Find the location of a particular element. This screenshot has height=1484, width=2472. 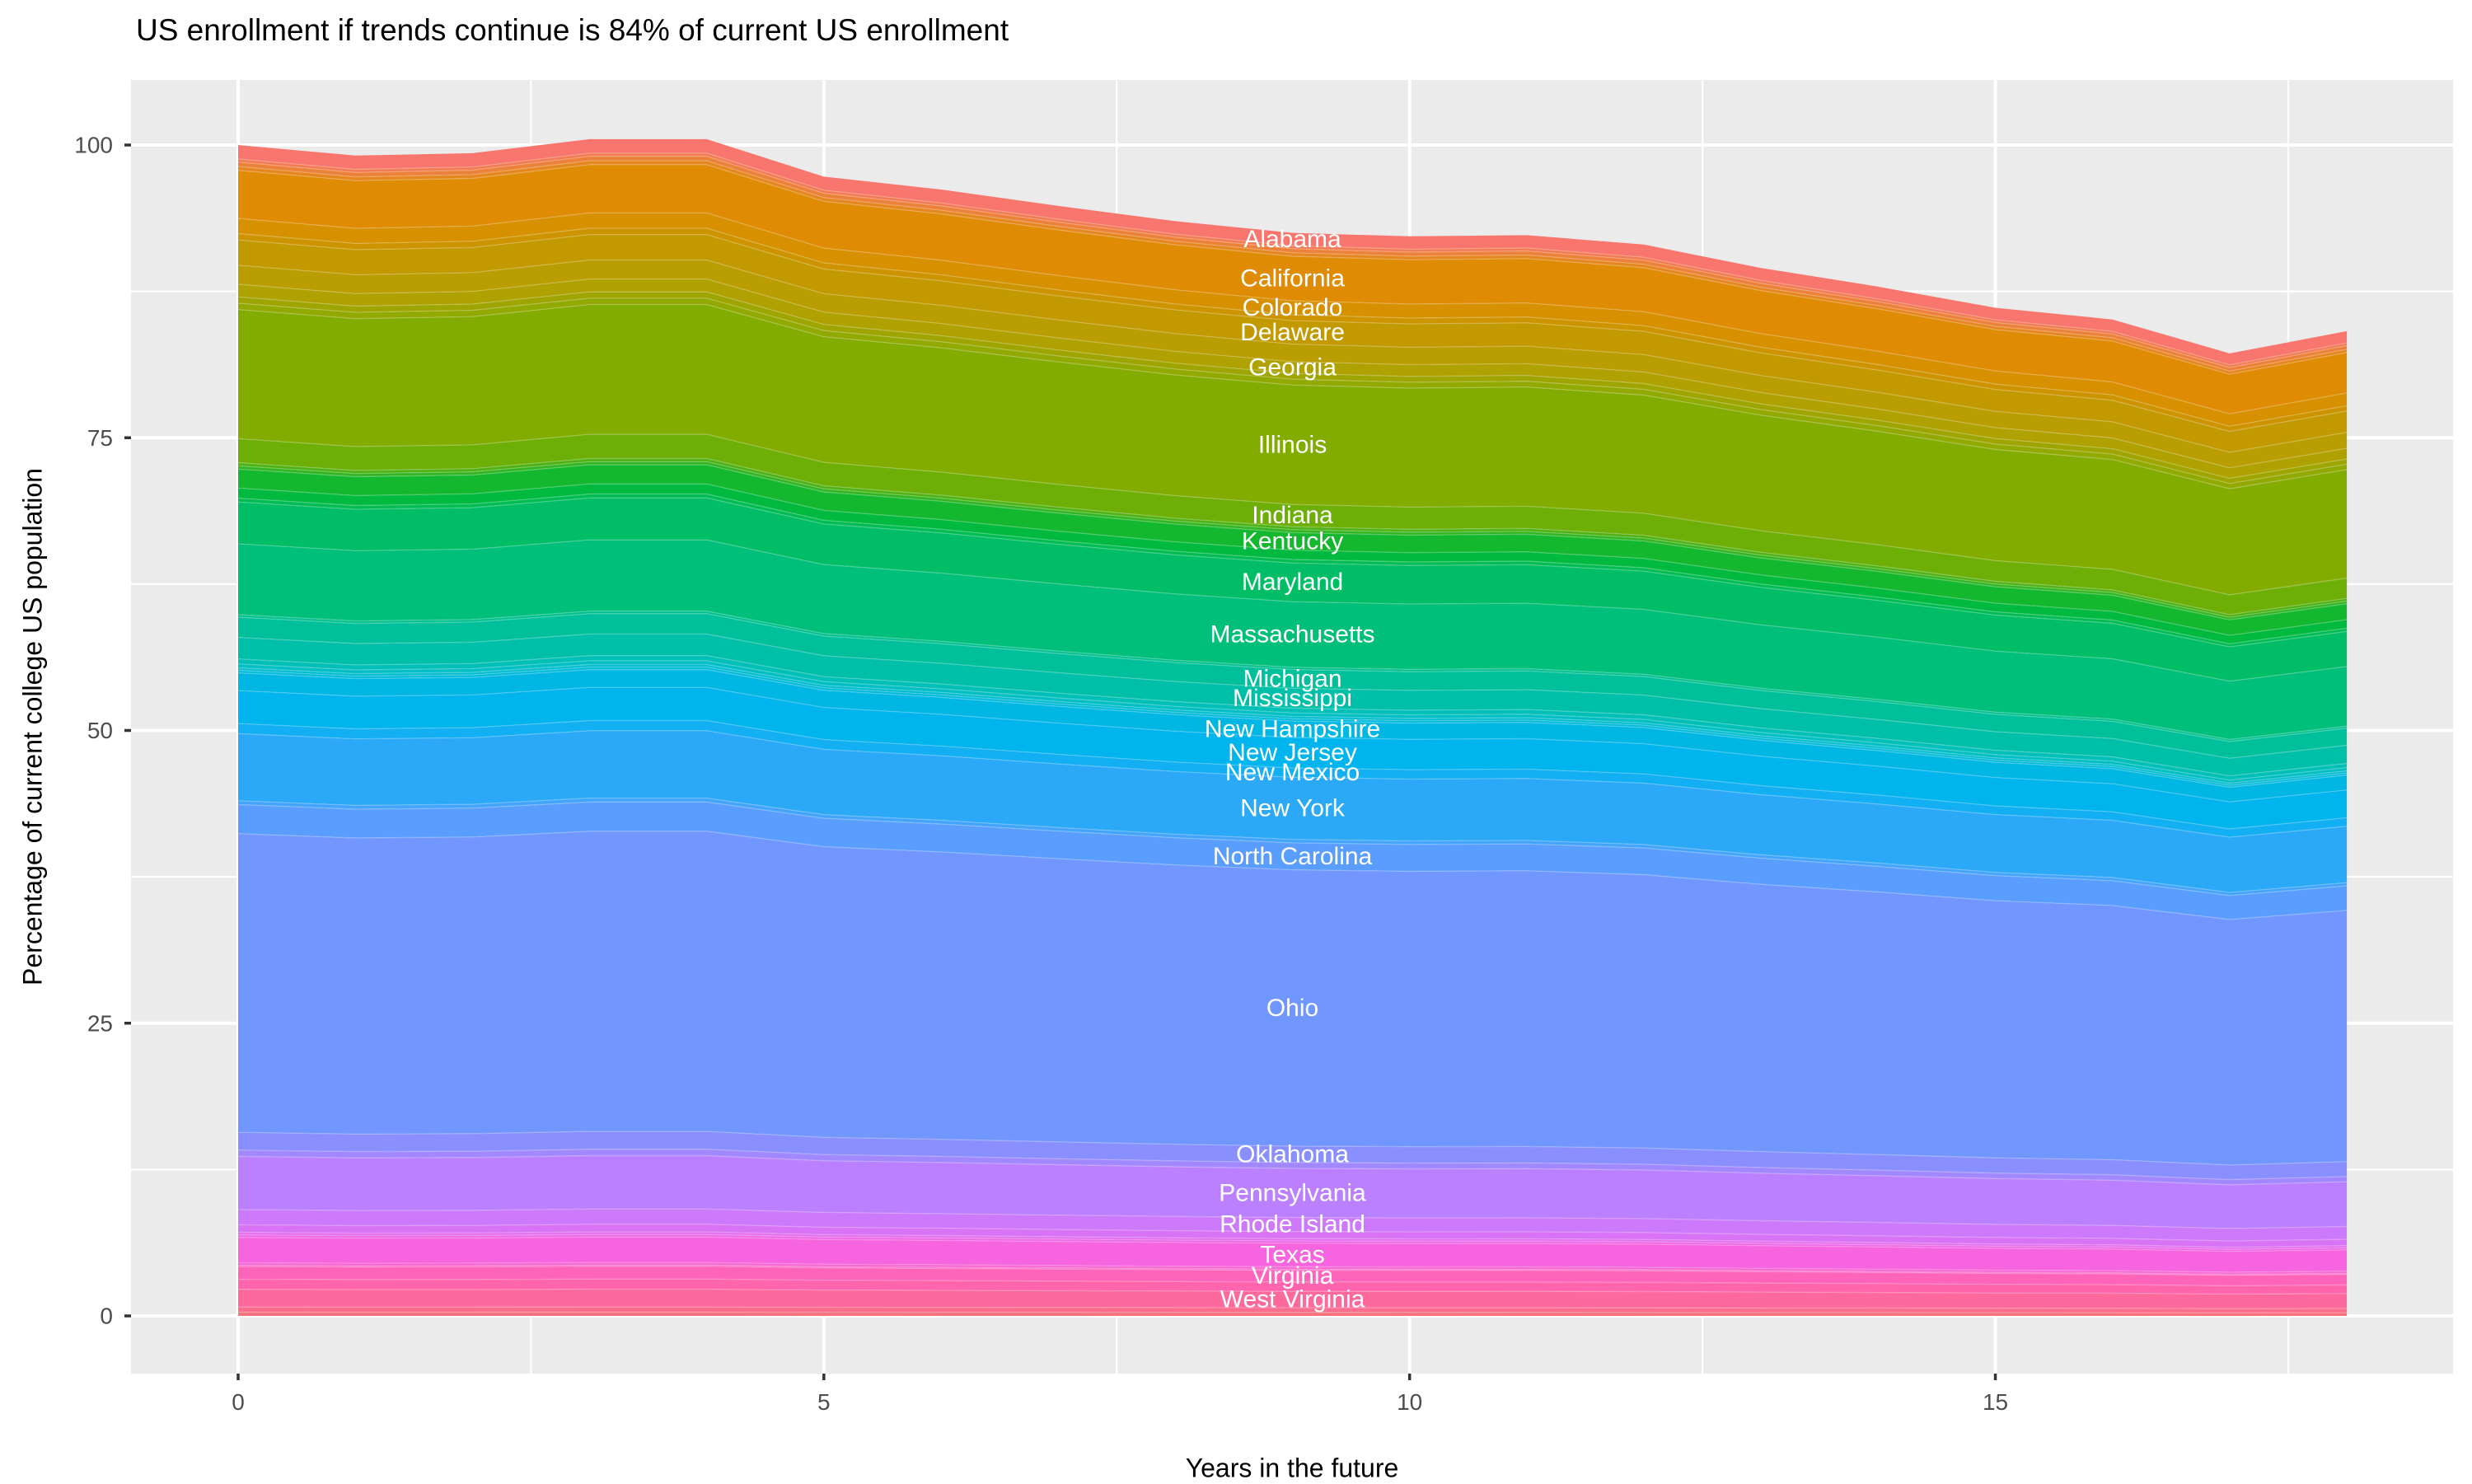

area-band-vermont is located at coordinates (1293, 1271).